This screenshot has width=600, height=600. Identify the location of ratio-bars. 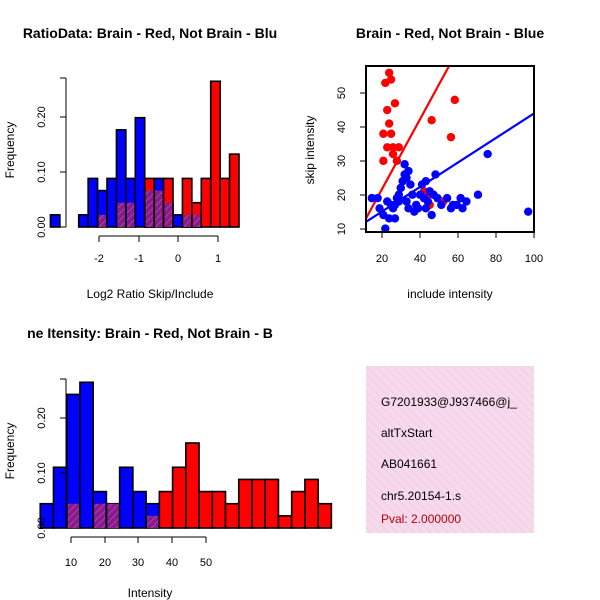
(144, 154).